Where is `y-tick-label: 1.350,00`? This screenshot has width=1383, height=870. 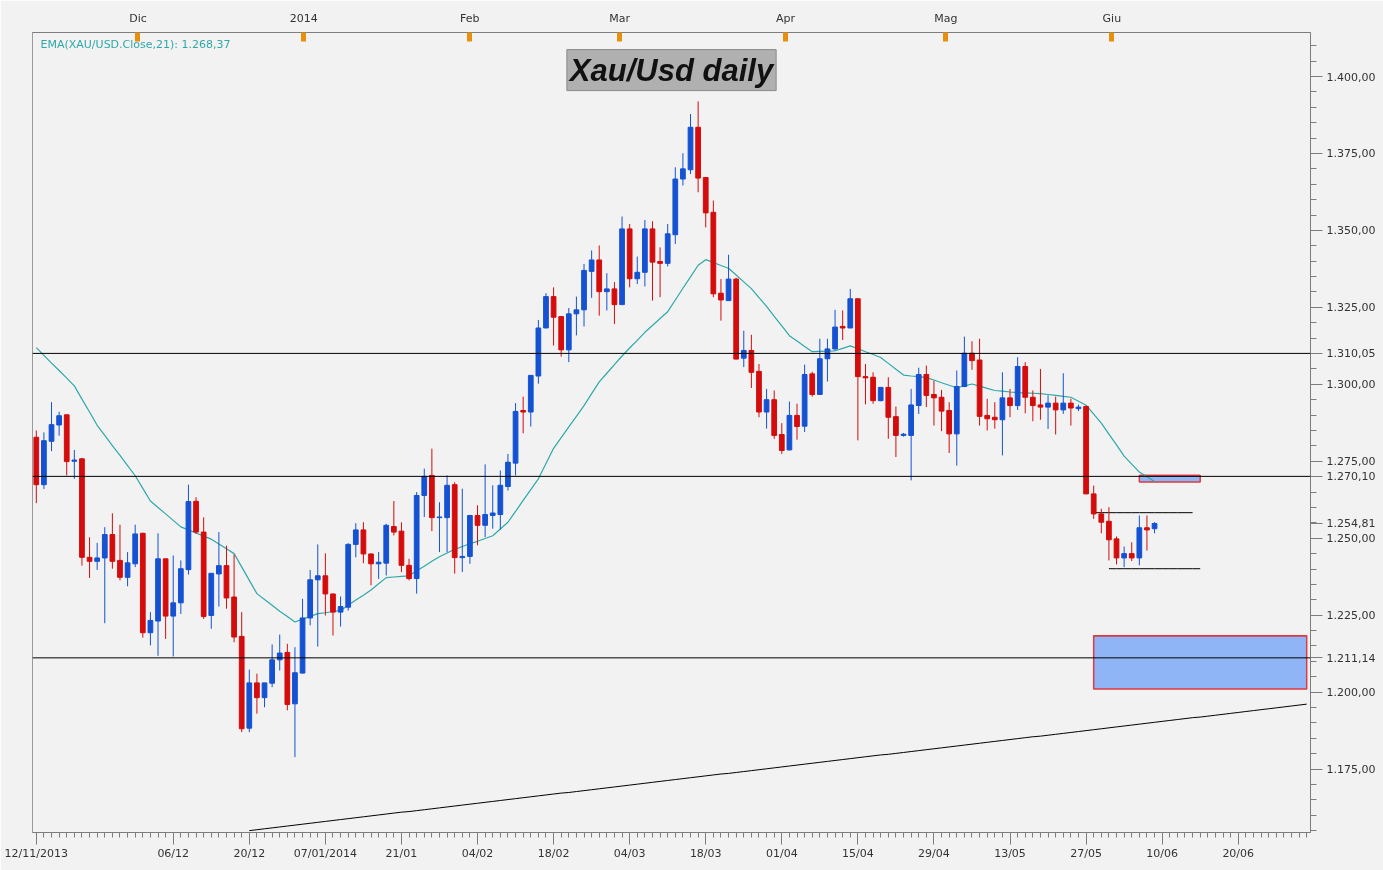 y-tick-label: 1.350,00 is located at coordinates (1351, 231).